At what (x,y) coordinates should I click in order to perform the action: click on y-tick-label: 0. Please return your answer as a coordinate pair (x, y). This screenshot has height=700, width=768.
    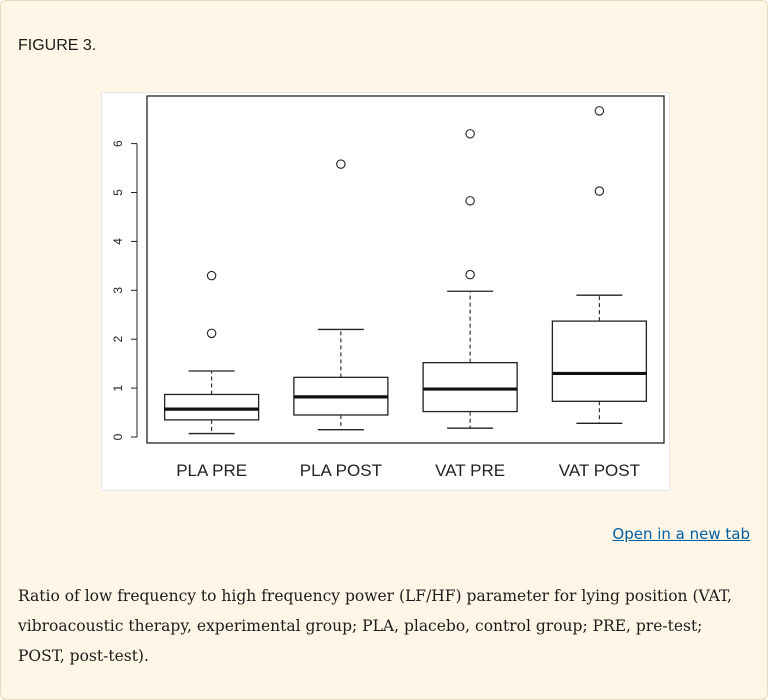
    Looking at the image, I should click on (118, 436).